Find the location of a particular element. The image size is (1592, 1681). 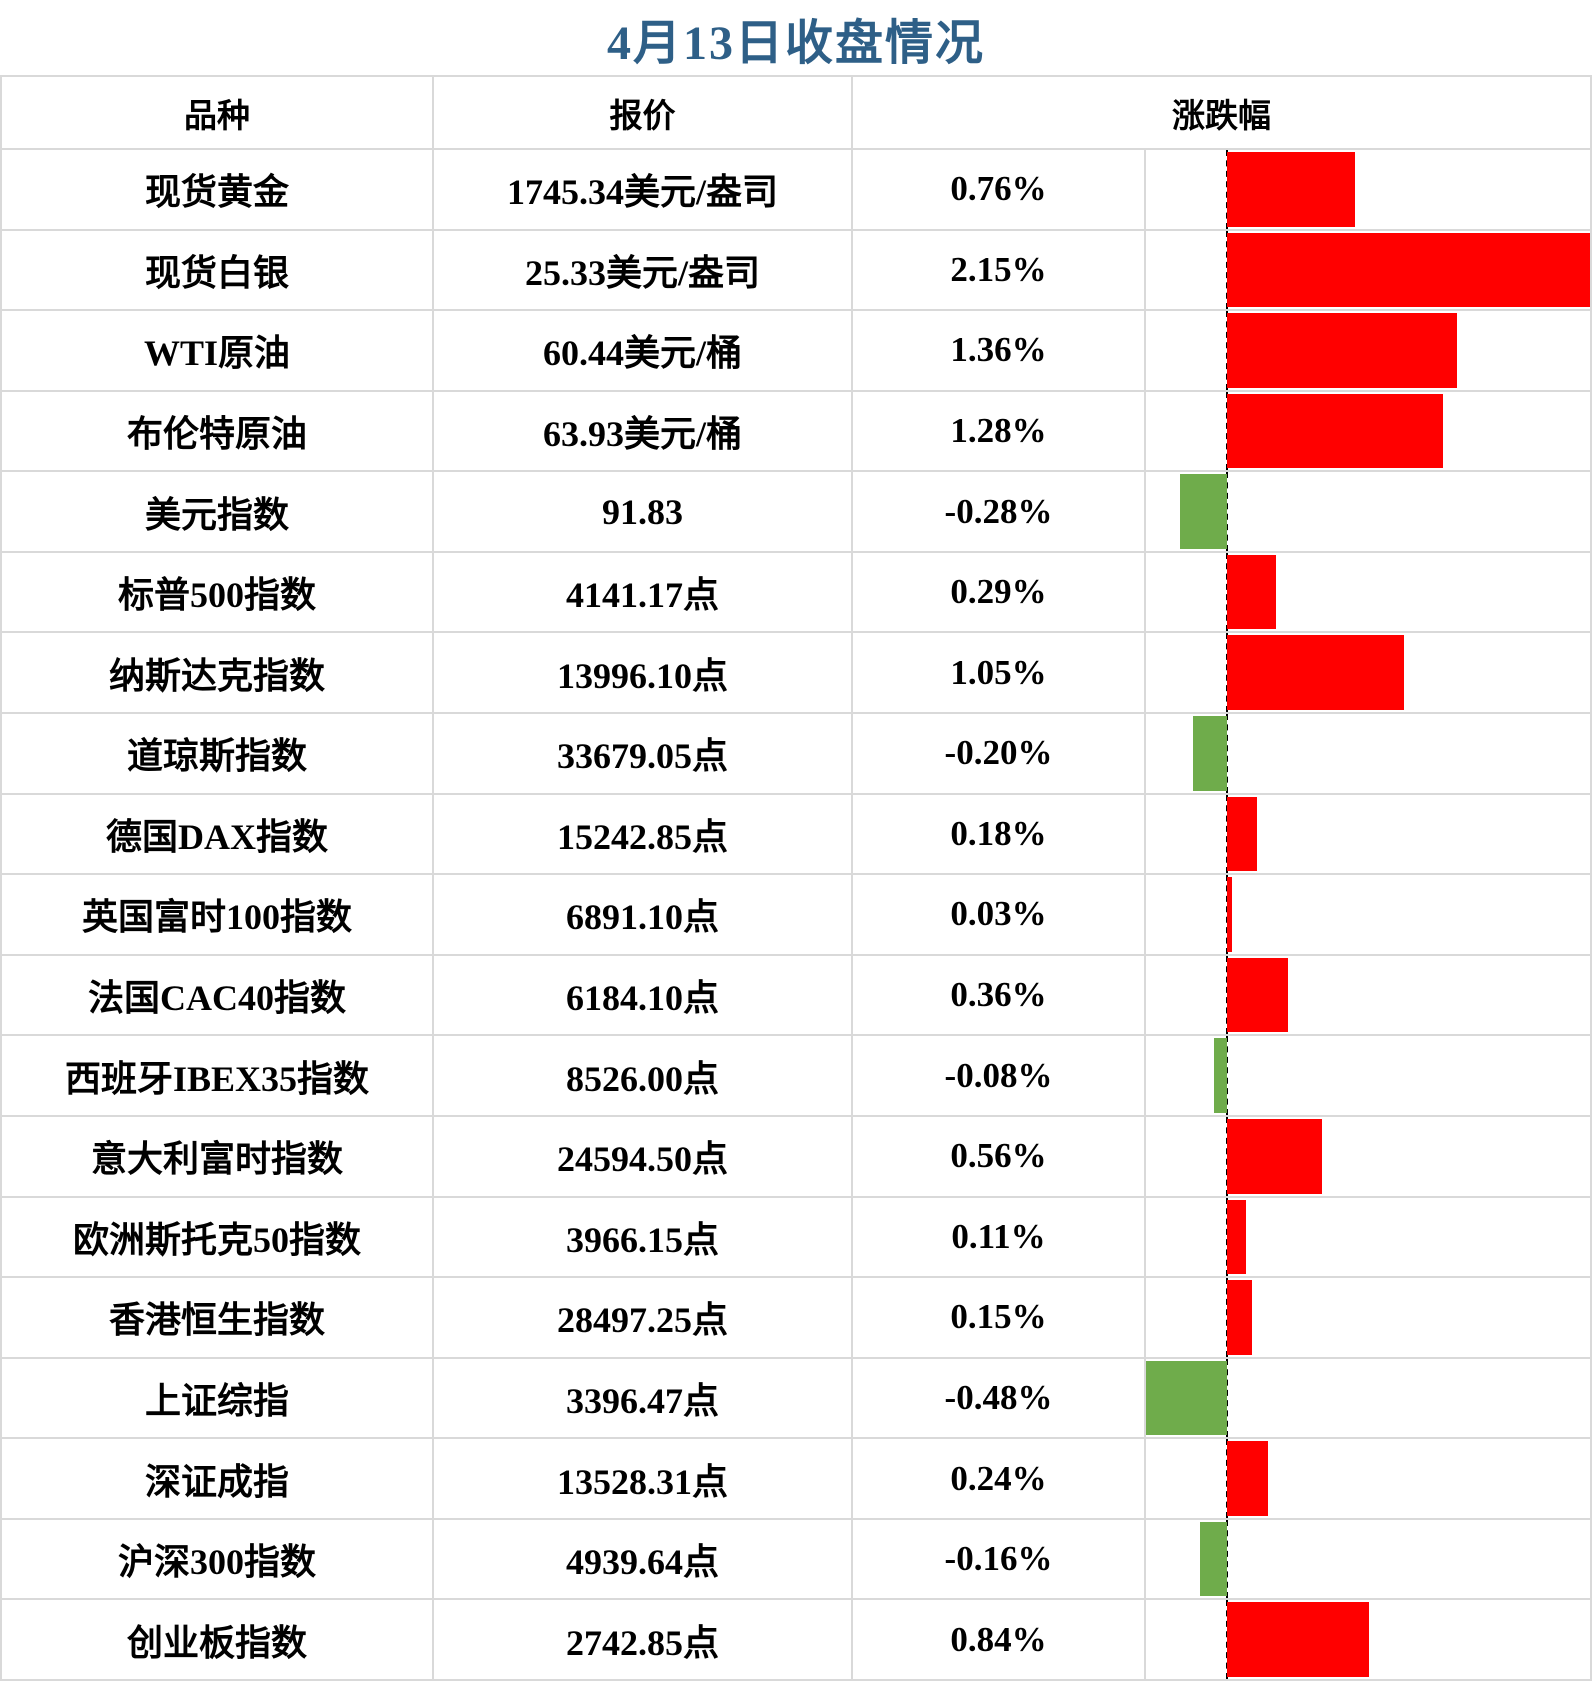

table-row: 布伦特原油 63.93美元/桶 1.28% is located at coordinates (796, 432).